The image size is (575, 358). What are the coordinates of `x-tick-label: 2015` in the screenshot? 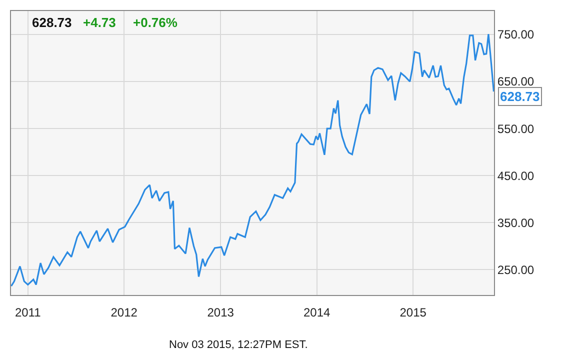 It's located at (413, 312).